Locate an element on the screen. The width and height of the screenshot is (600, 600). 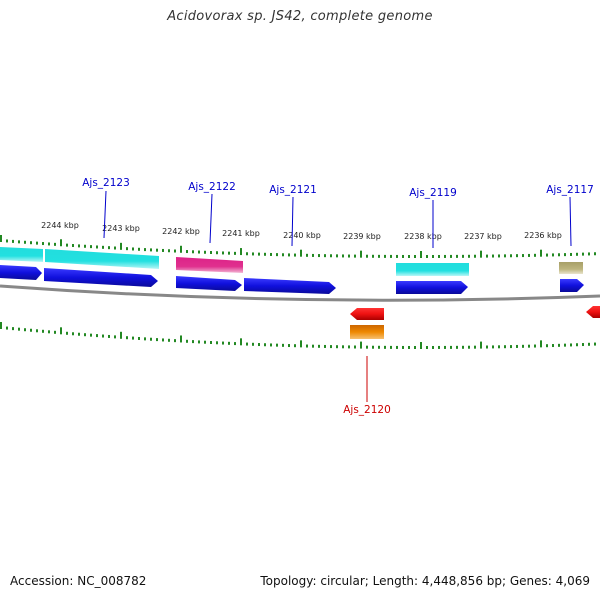
reverse-ruler is located at coordinates (298, 335).